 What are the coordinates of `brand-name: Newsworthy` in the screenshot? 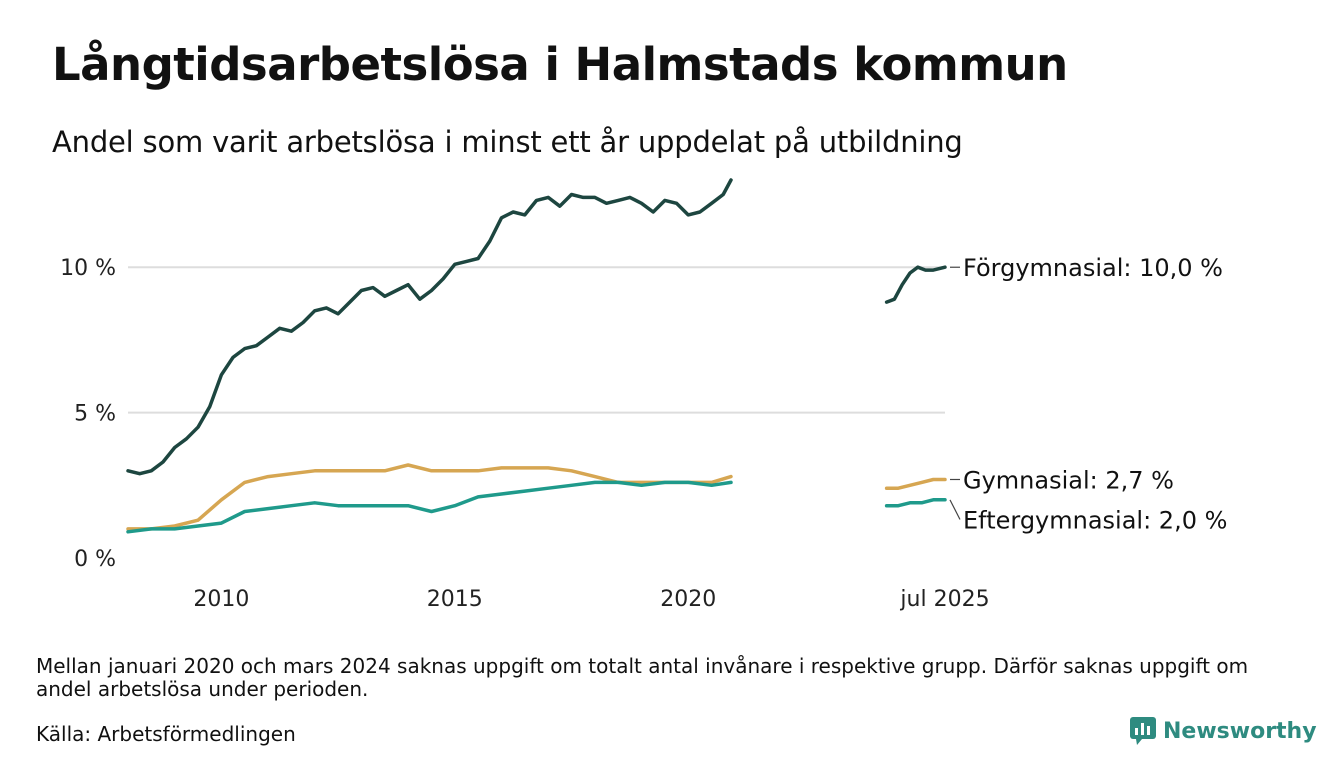 It's located at (1240, 731).